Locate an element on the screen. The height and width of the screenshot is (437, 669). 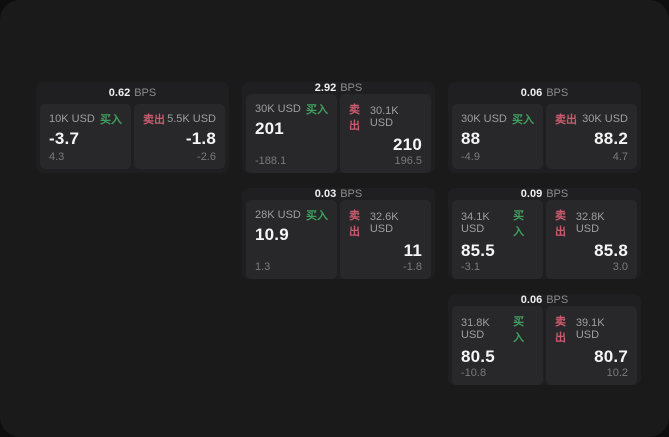
buy-change: -4.9 is located at coordinates (470, 157).